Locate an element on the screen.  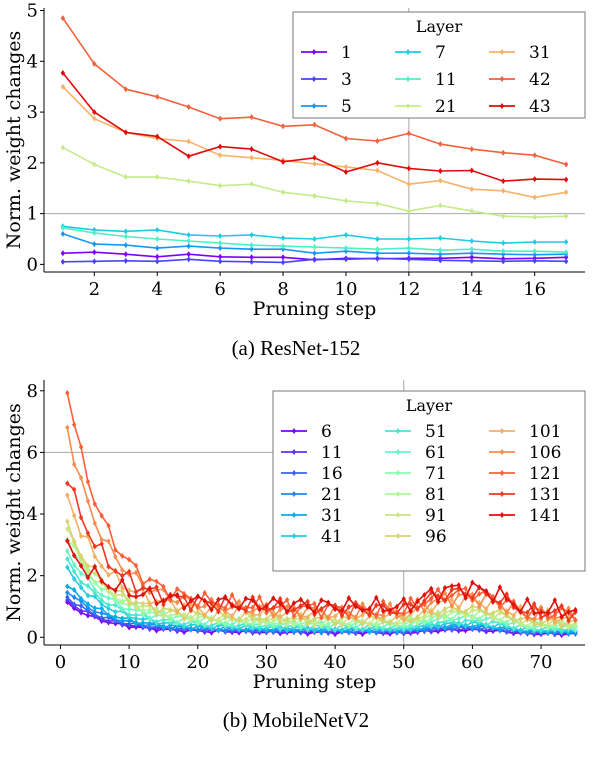
legend-label-31: 31 is located at coordinates (332, 516).